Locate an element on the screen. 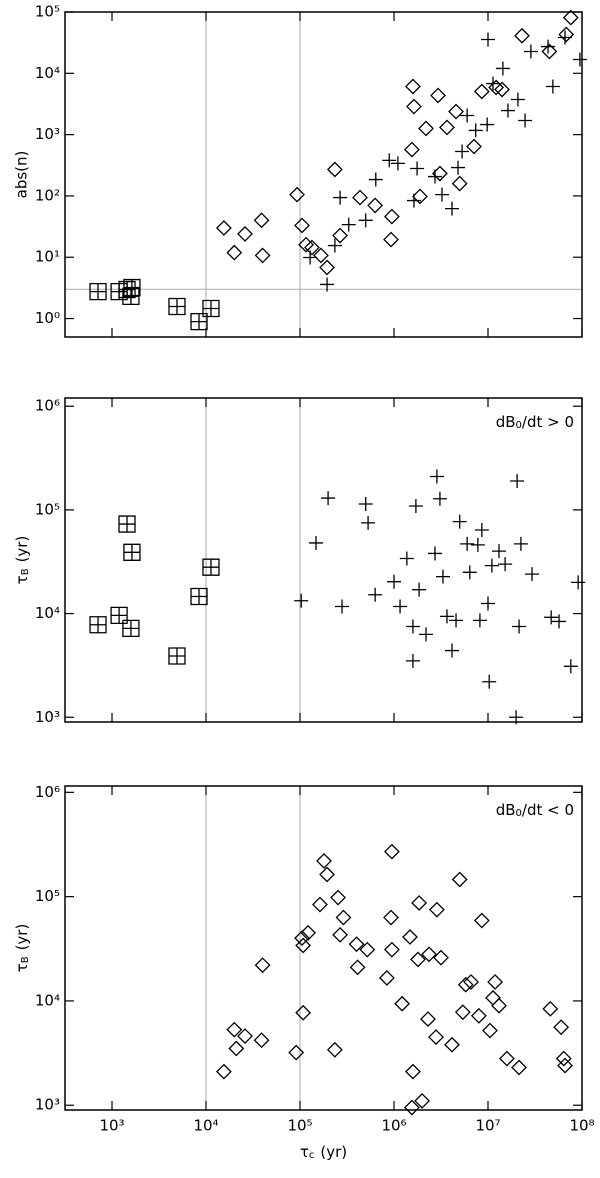 This screenshot has width=600, height=1178. annotation-part: dB is located at coordinates (506, 810).